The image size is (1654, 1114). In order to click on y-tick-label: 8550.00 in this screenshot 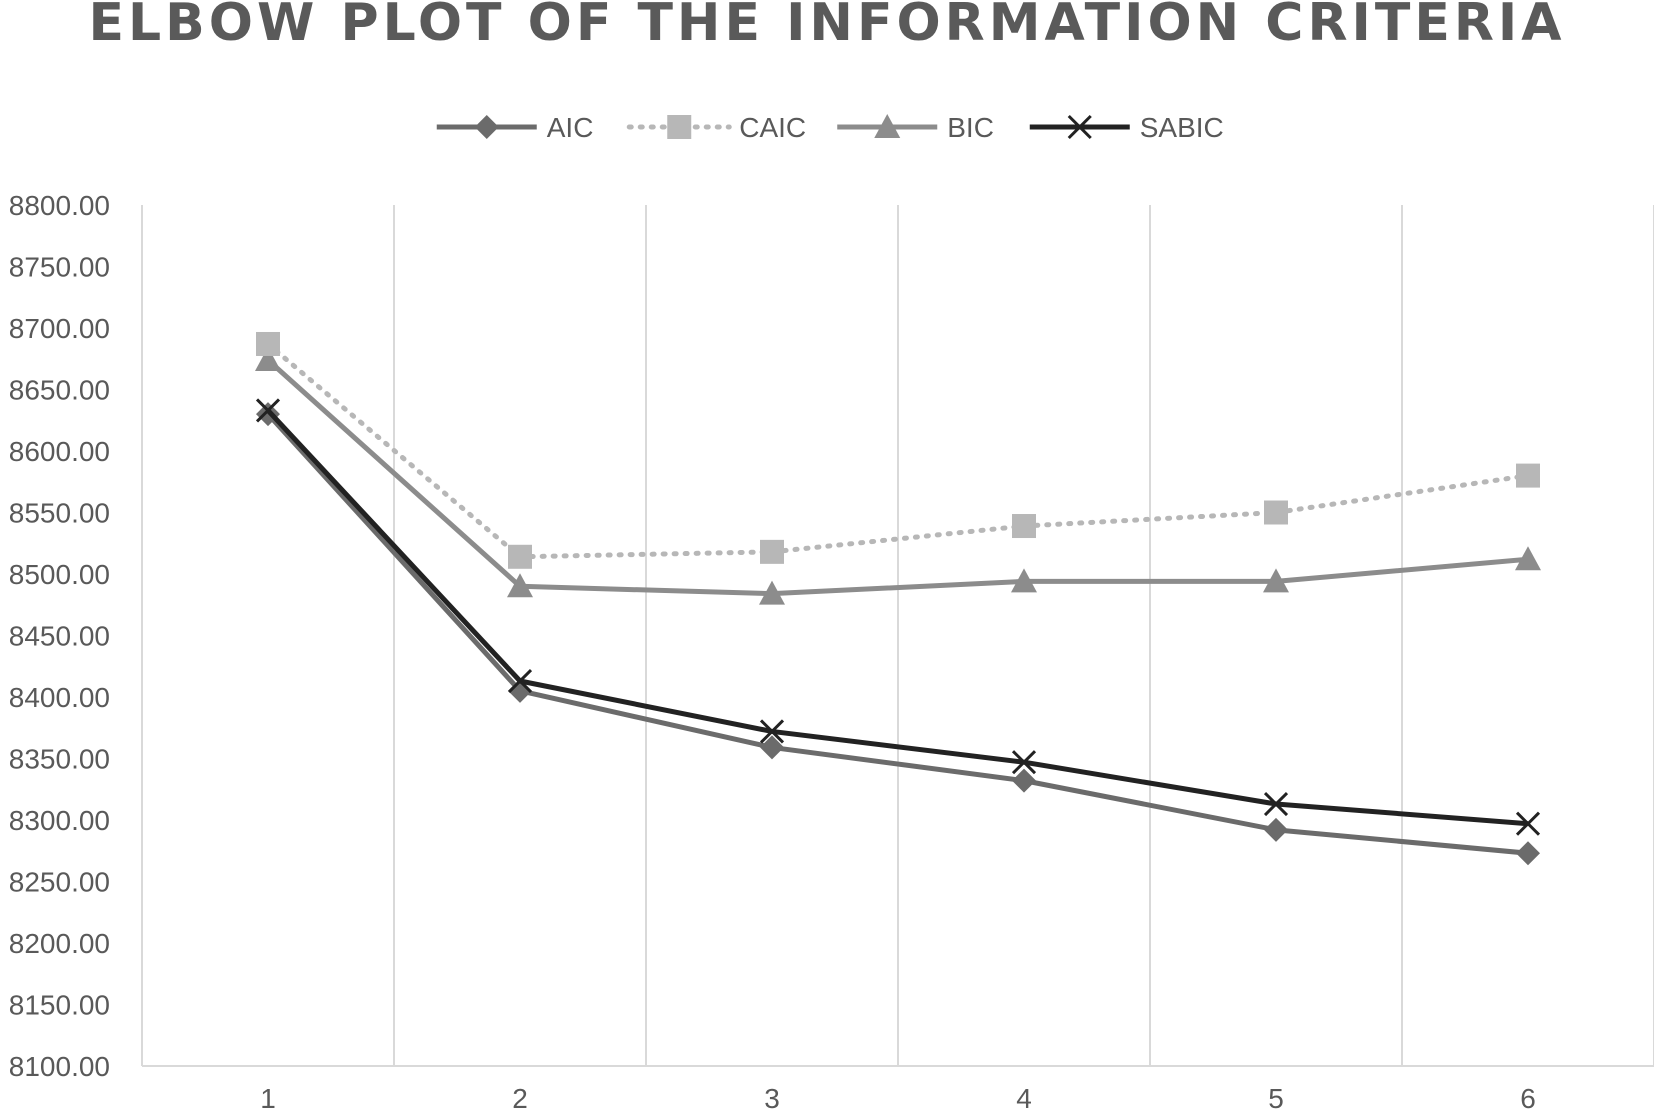, I will do `click(59, 513)`.